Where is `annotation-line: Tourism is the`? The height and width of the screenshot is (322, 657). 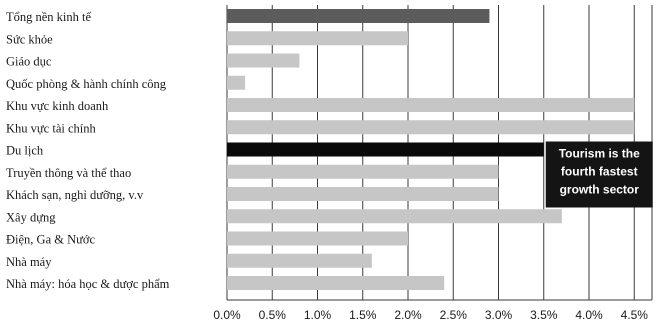
annotation-line: Tourism is the is located at coordinates (599, 154).